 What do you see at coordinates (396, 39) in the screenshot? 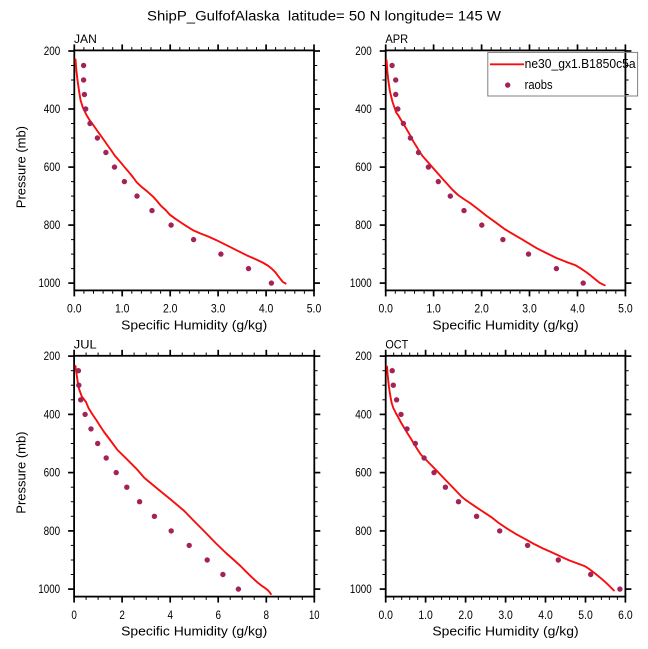
I see `svg-text: APR` at bounding box center [396, 39].